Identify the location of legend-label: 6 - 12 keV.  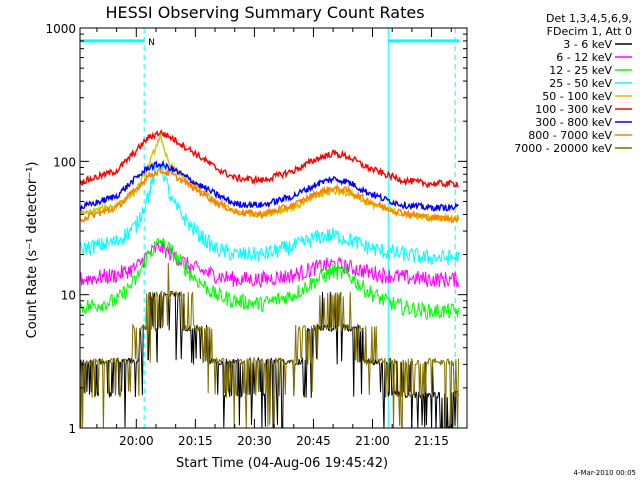
(584, 57).